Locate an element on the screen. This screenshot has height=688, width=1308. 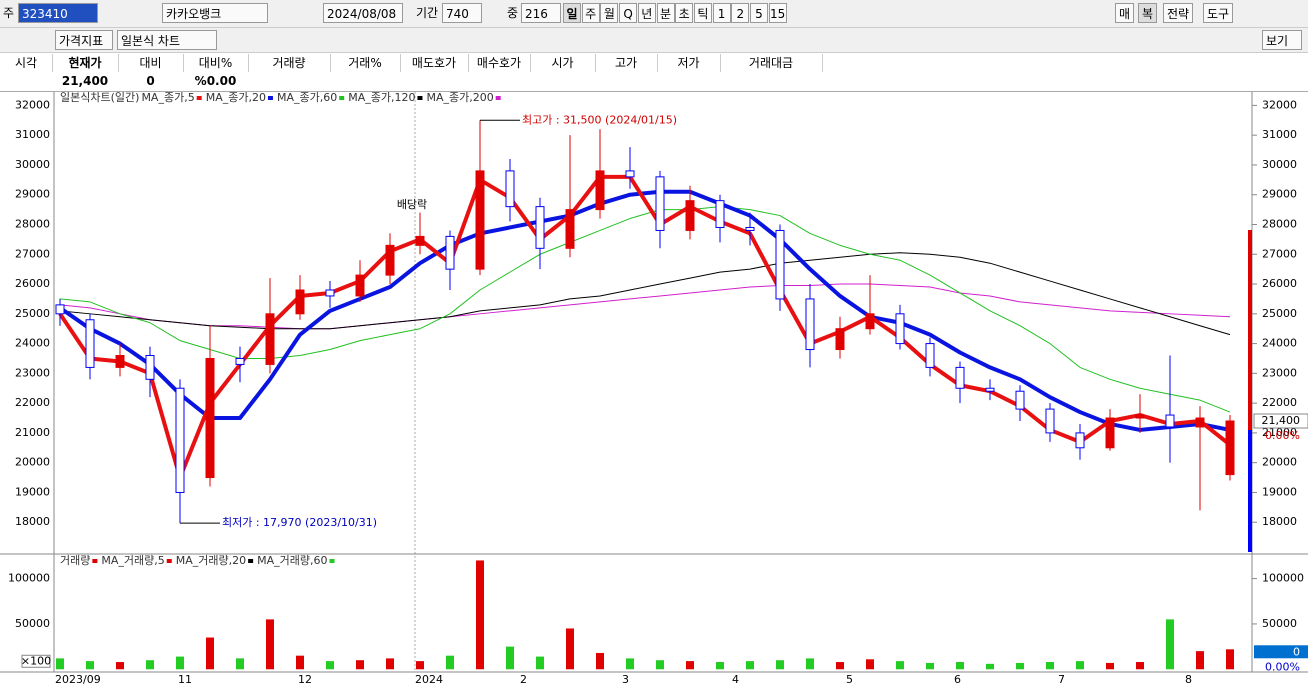
right-button: 전략 is located at coordinates (1178, 13).